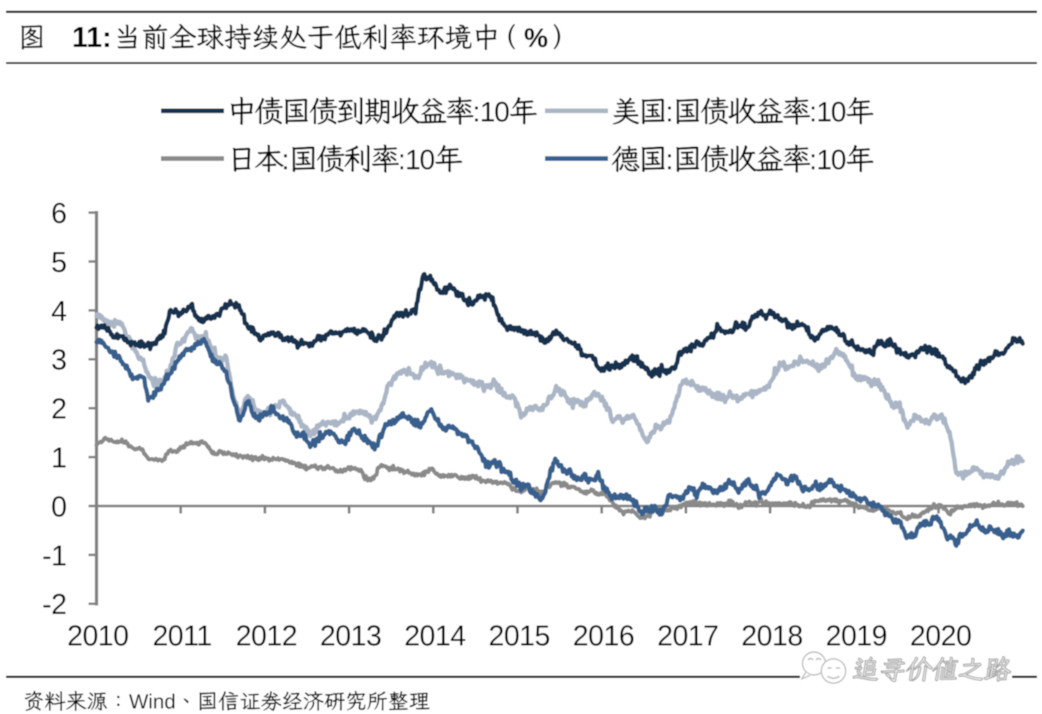 This screenshot has height=714, width=1042. I want to click on svg-text: 2, so click(58, 410).